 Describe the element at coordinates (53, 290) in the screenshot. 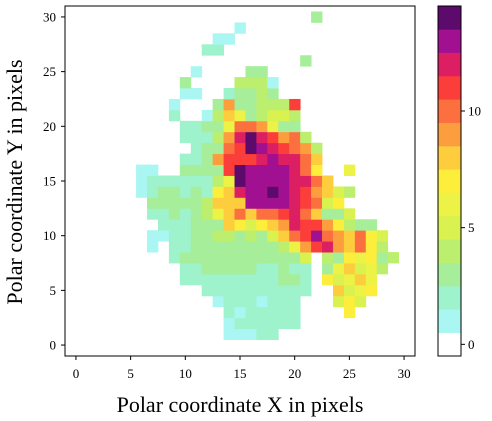

I see `y-tick-label: 5` at that location.